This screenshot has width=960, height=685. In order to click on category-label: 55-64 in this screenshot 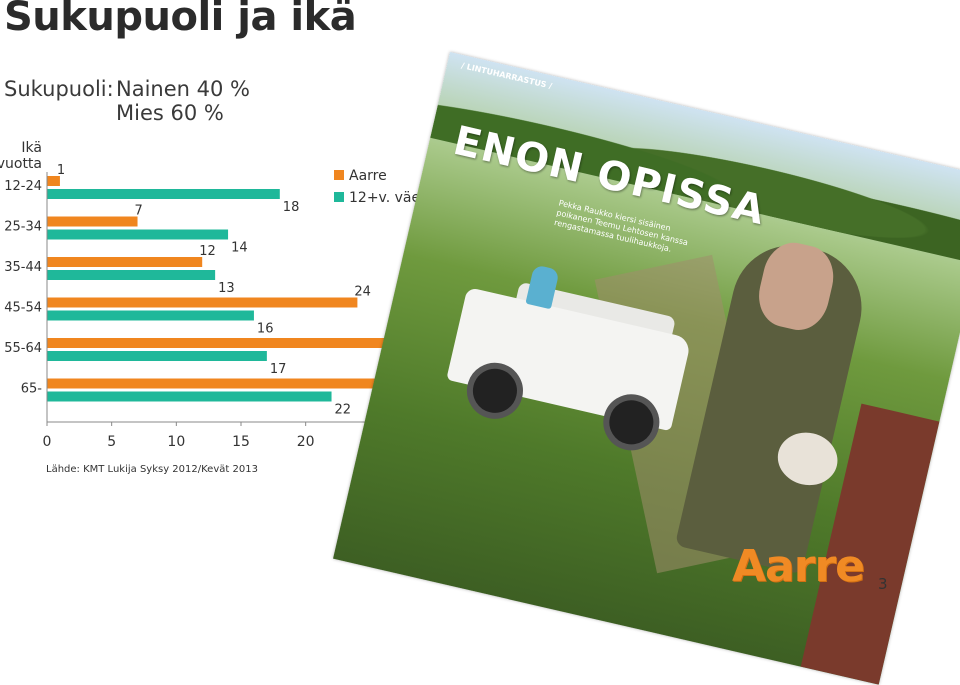, I will do `click(23, 348)`.